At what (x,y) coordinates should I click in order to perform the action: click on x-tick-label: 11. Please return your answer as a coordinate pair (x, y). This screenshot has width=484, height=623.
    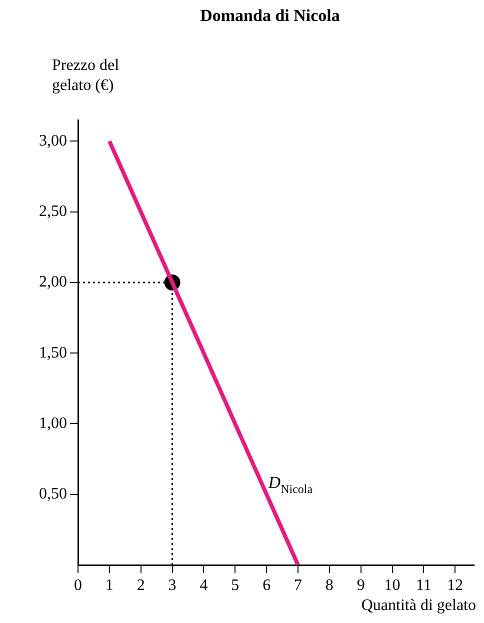
    Looking at the image, I should click on (424, 585).